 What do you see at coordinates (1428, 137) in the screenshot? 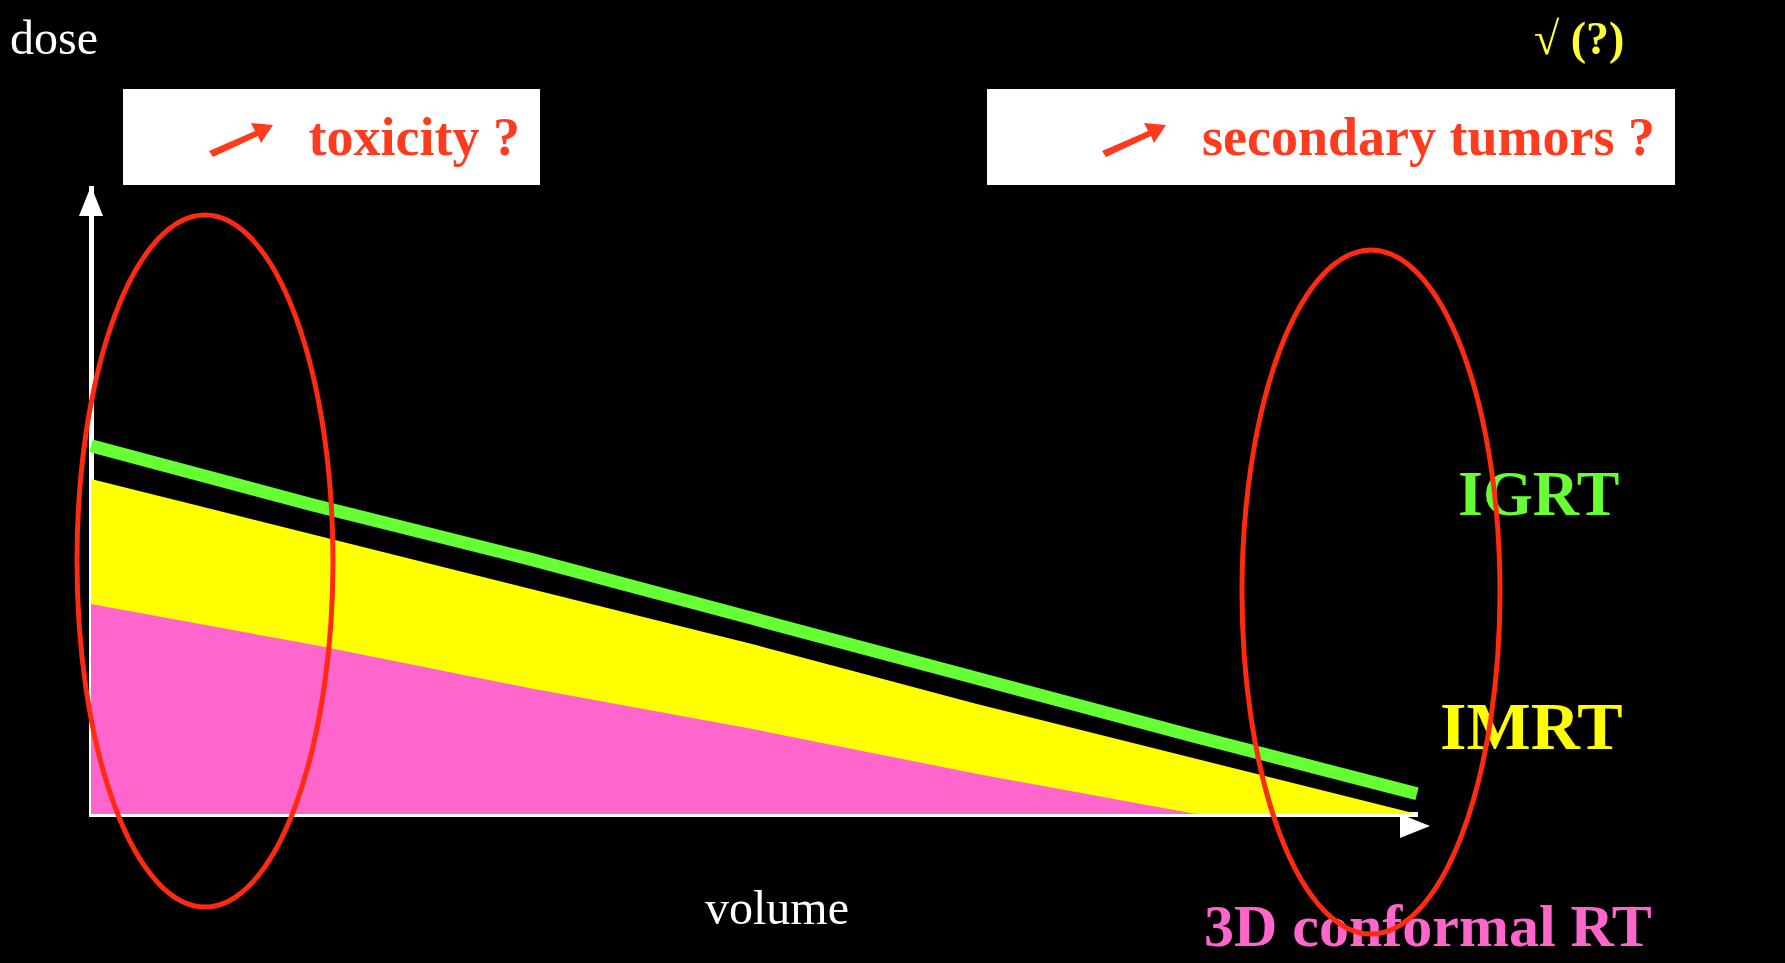
I see `text: secondary tumors ?` at bounding box center [1428, 137].